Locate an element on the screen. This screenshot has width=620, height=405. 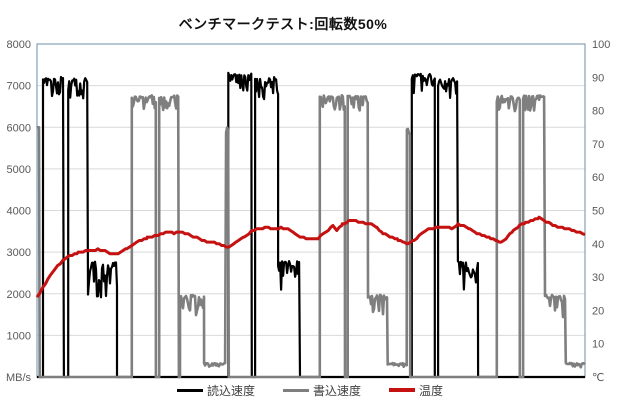
y-right-tick-label: 90 is located at coordinates (598, 78).